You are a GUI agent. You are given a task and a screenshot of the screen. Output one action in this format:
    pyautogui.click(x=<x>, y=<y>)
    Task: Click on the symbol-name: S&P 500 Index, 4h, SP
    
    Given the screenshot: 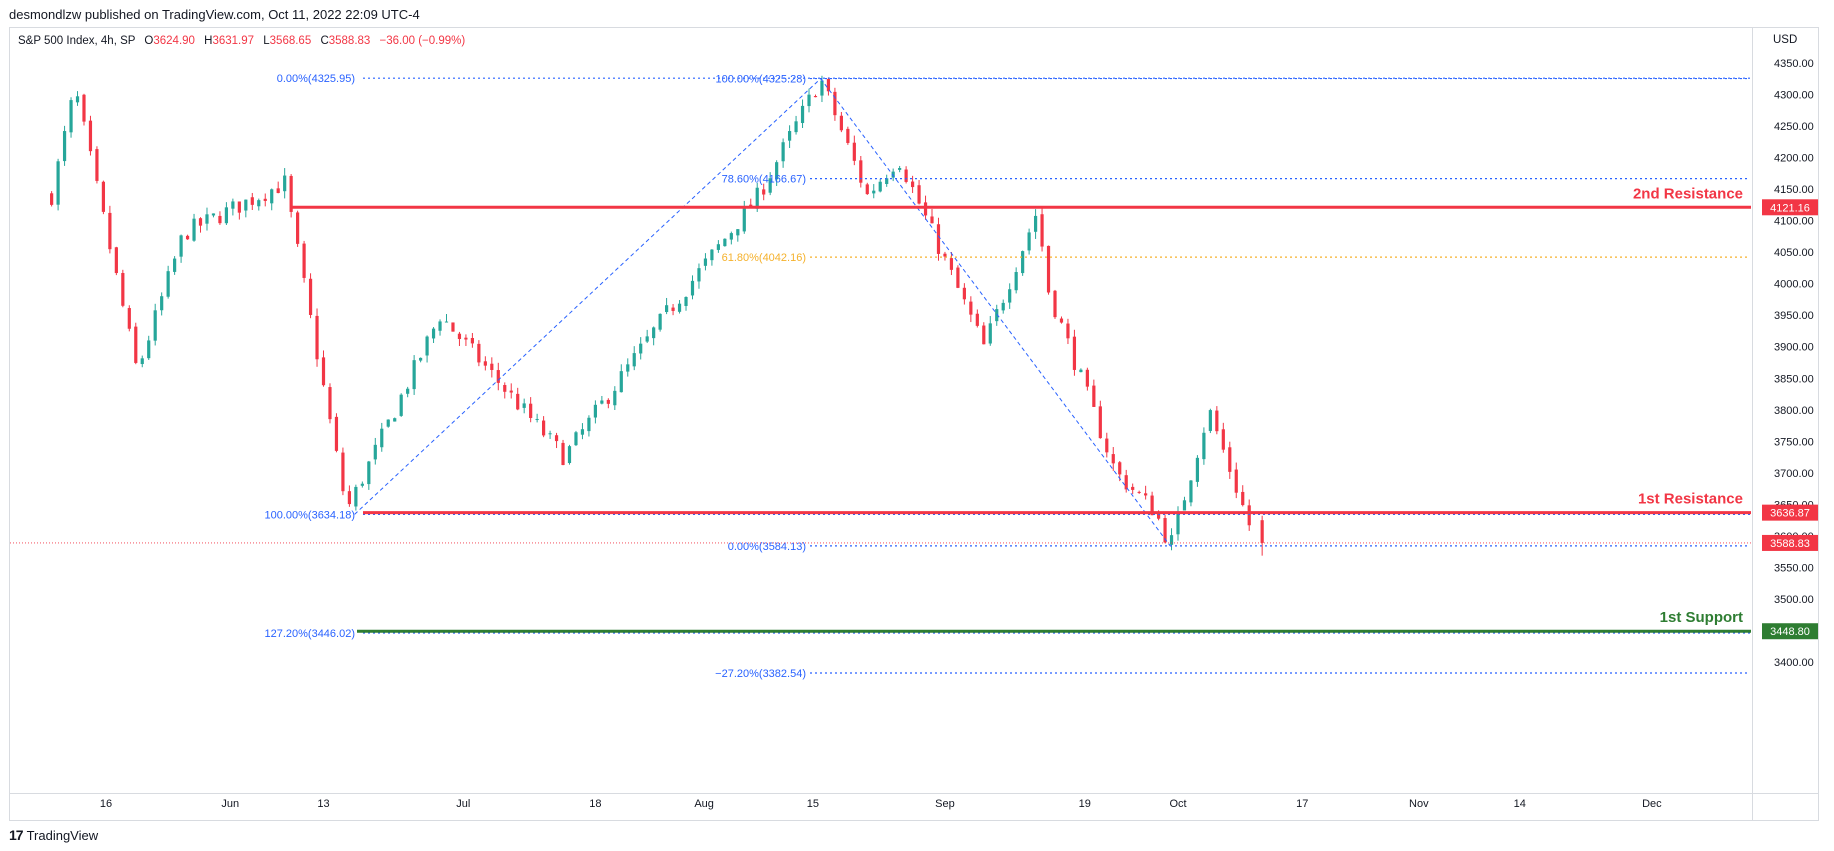 What is the action you would take?
    pyautogui.click(x=77, y=41)
    